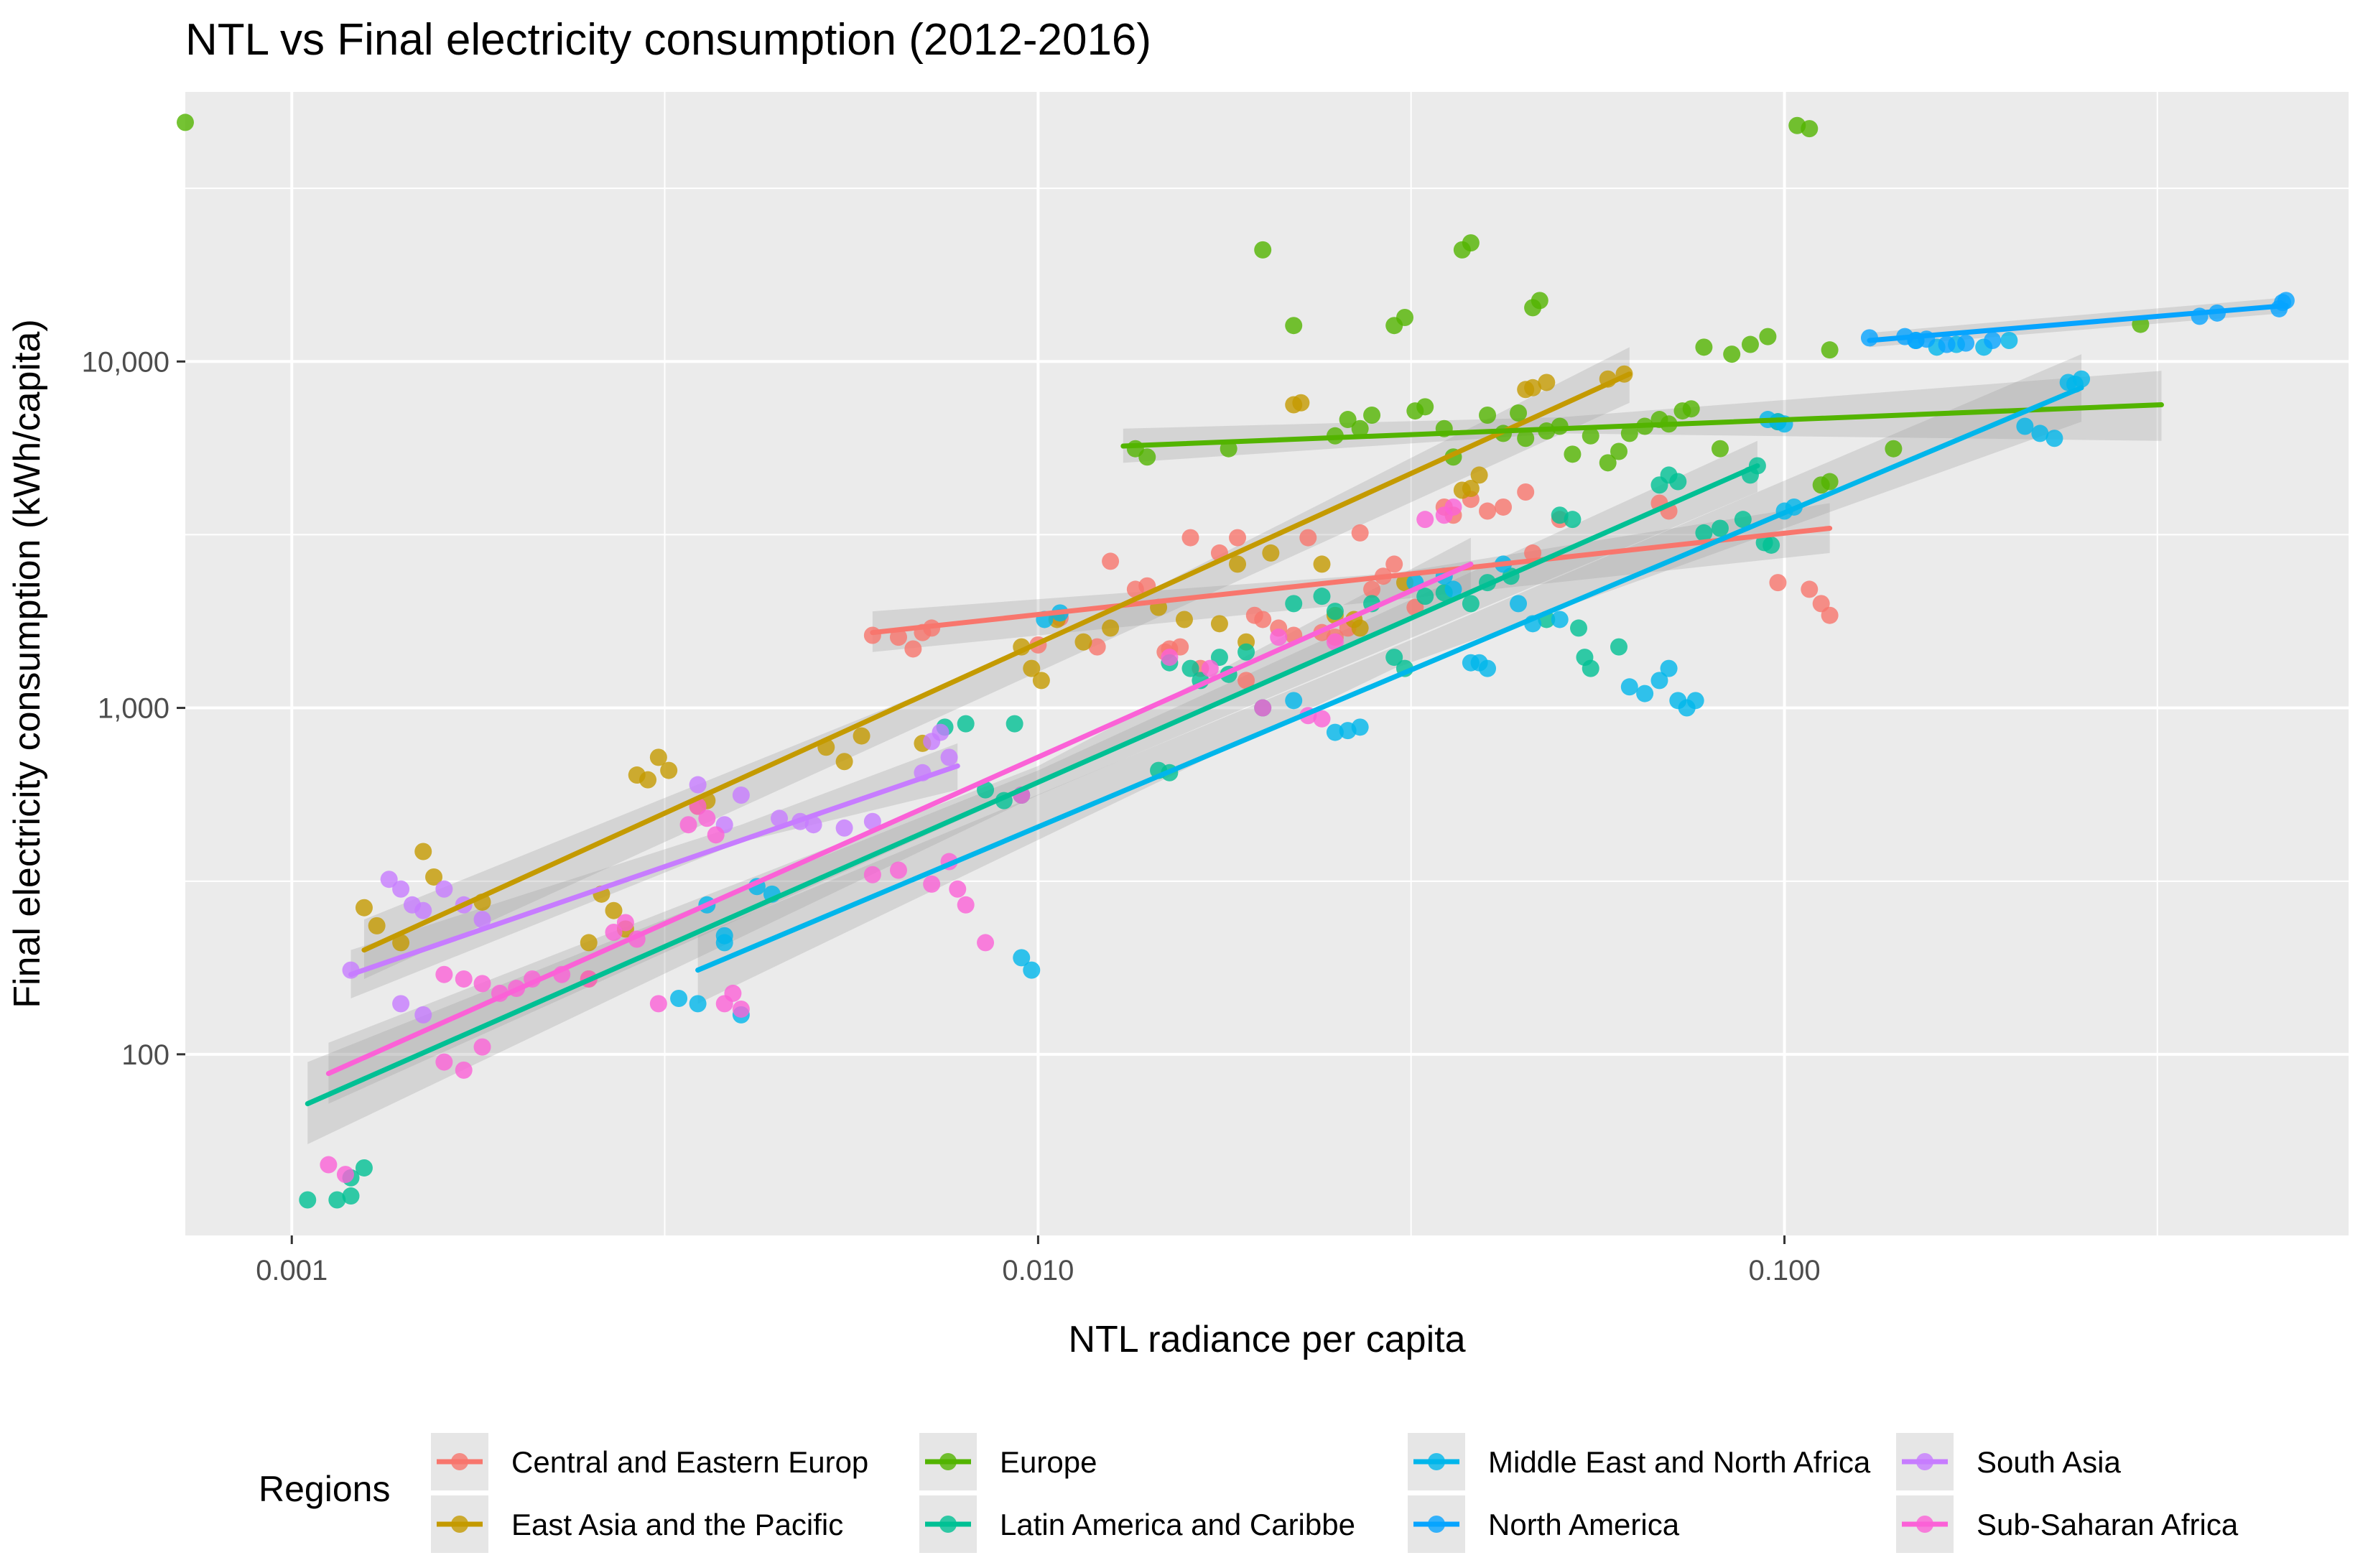 This screenshot has width=2373, height=1568. I want to click on legend-label-latin-america-and-caribbe: Latin America and Caribbe, so click(1177, 1524).